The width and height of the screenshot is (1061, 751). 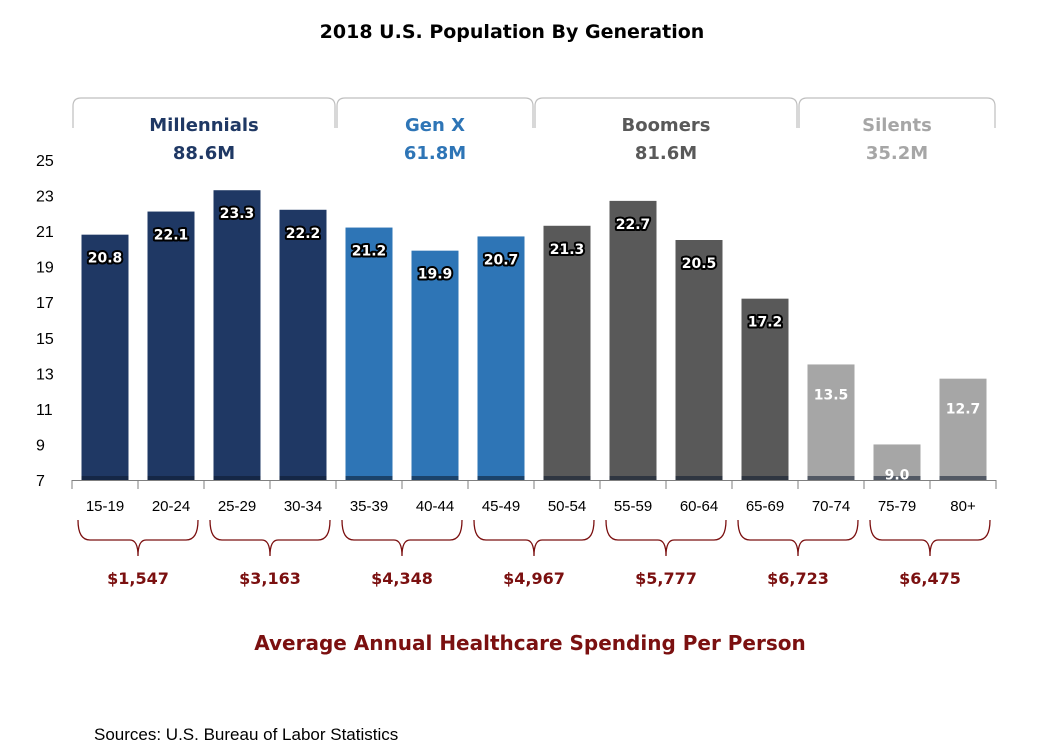 I want to click on x-tick-label: 55-59, so click(x=633, y=506).